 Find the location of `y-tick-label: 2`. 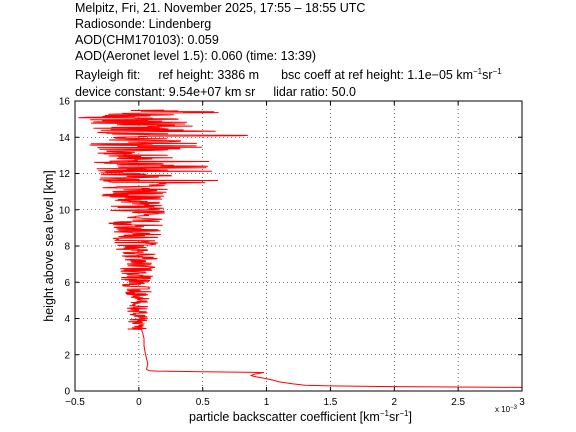

y-tick-label: 2 is located at coordinates (67, 355).